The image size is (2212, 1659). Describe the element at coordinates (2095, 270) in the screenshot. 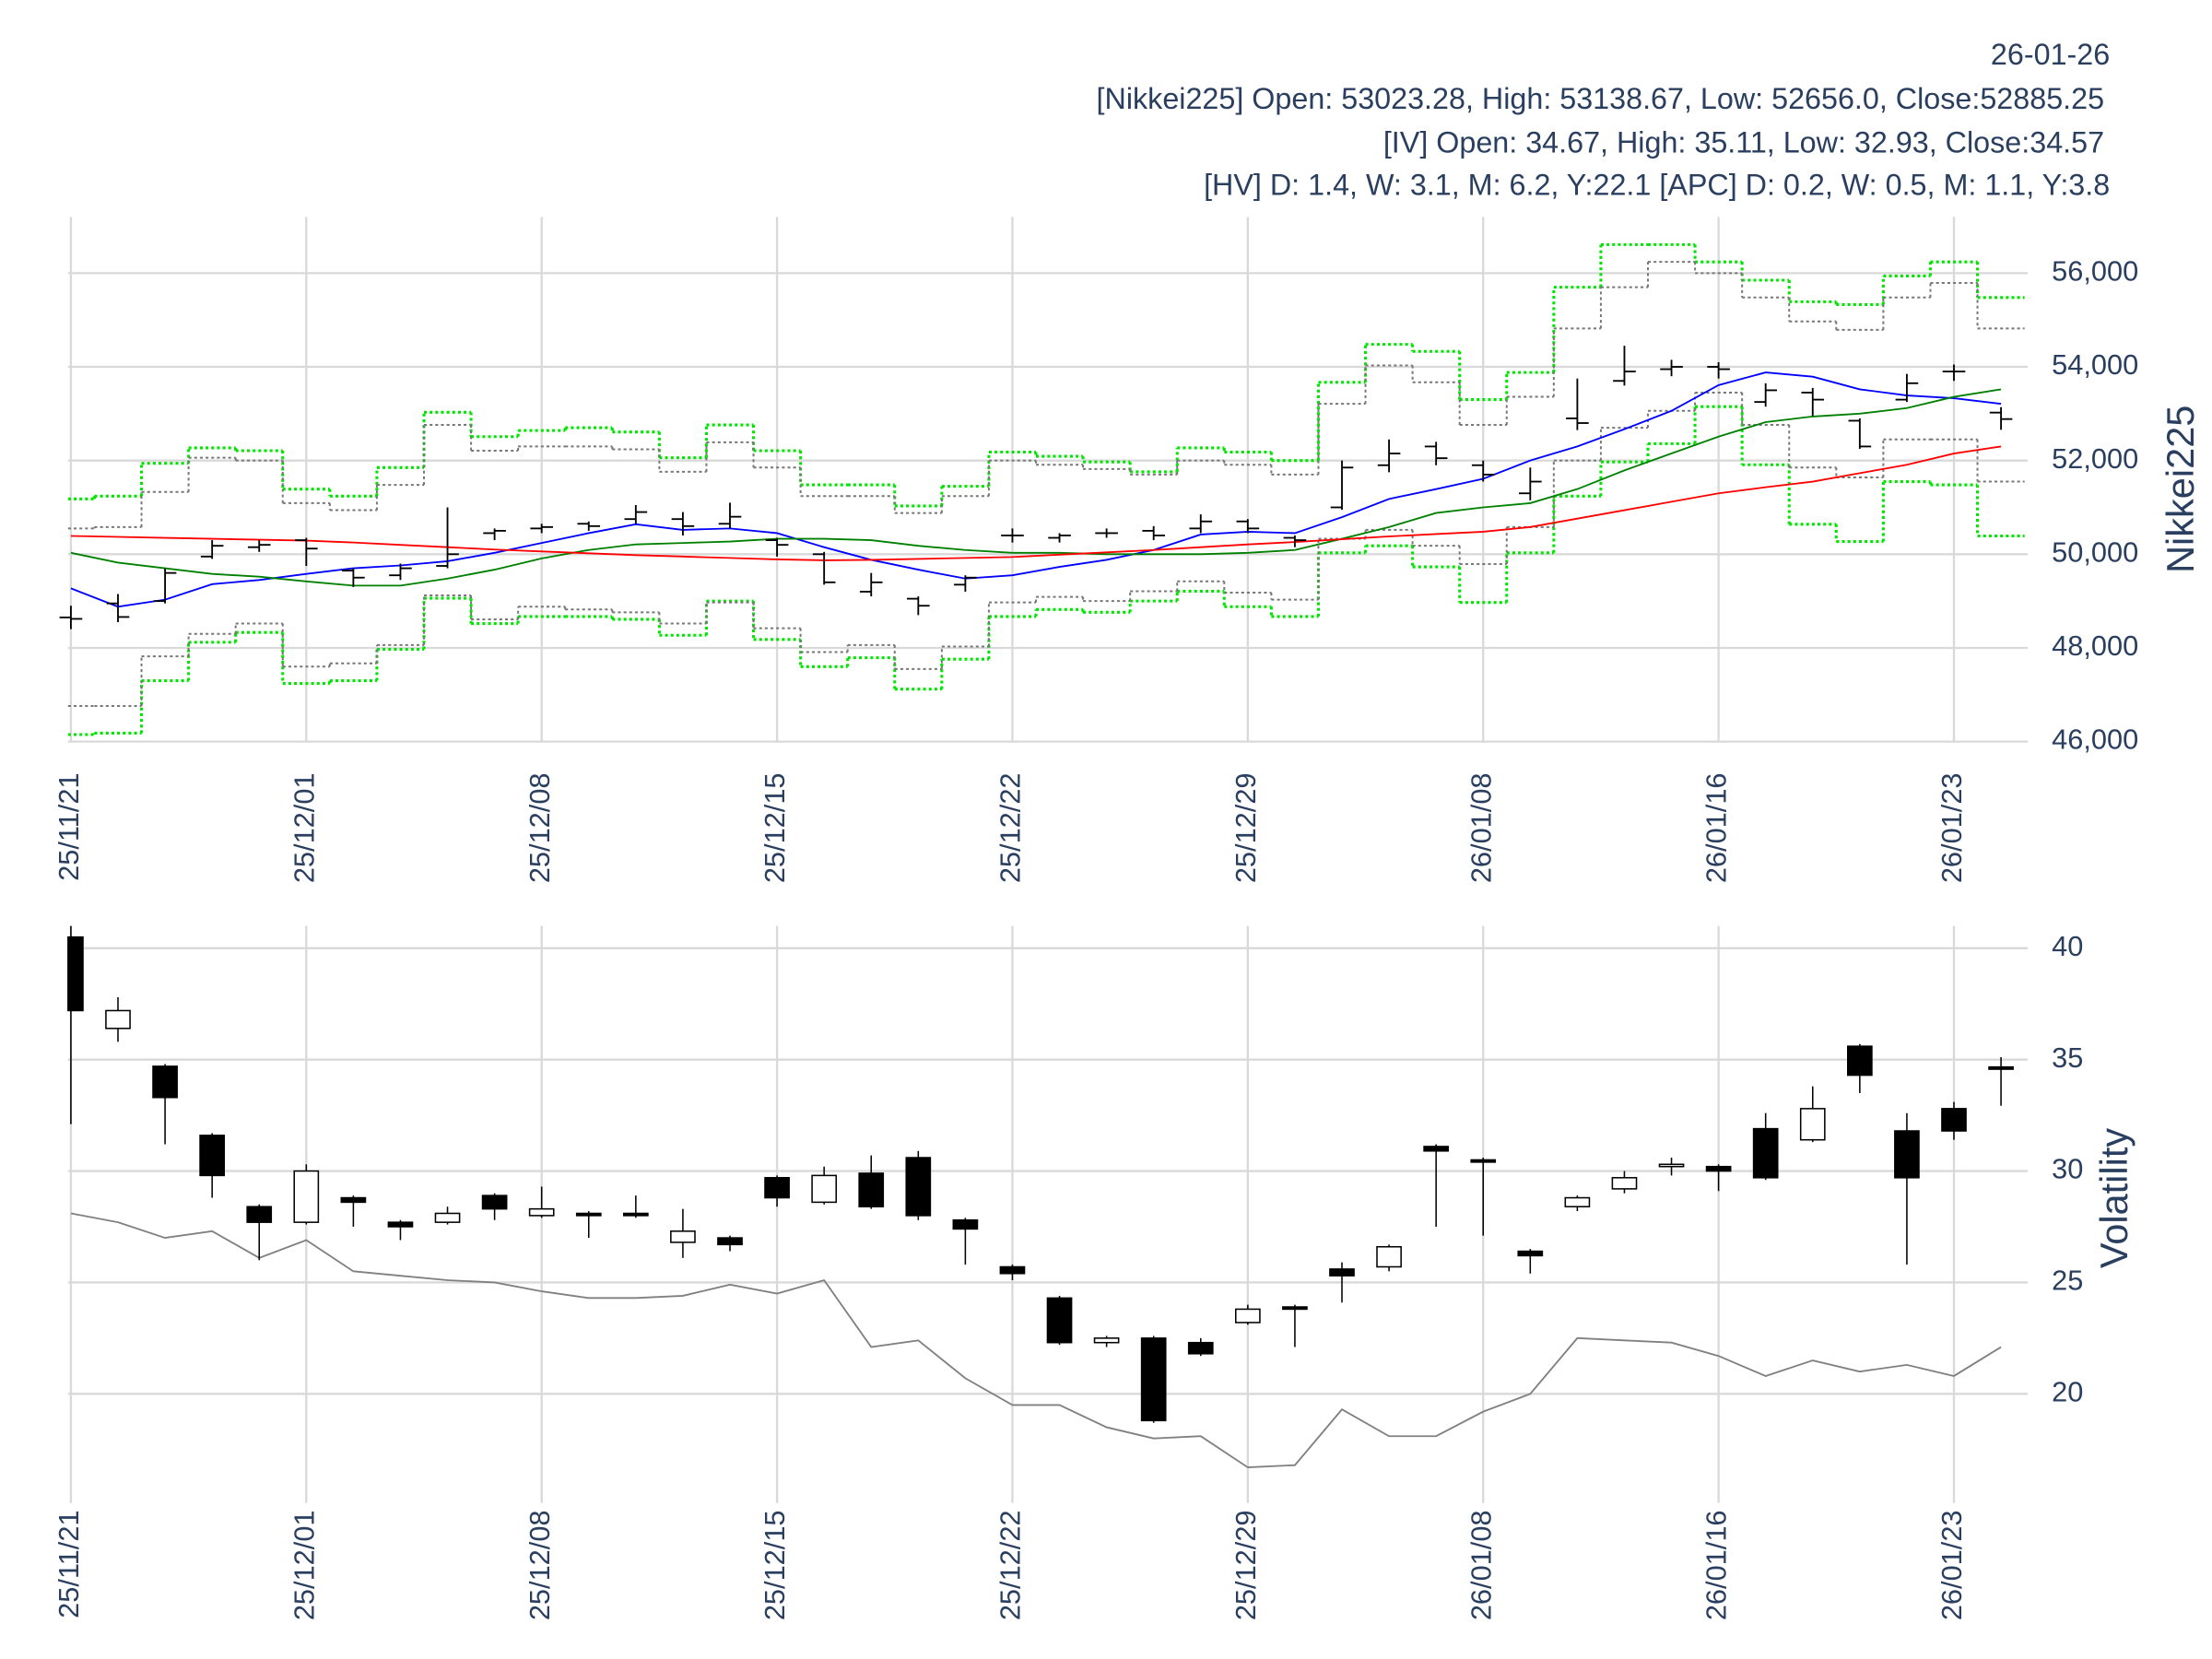

I see `y-tick-label: 56,000` at that location.